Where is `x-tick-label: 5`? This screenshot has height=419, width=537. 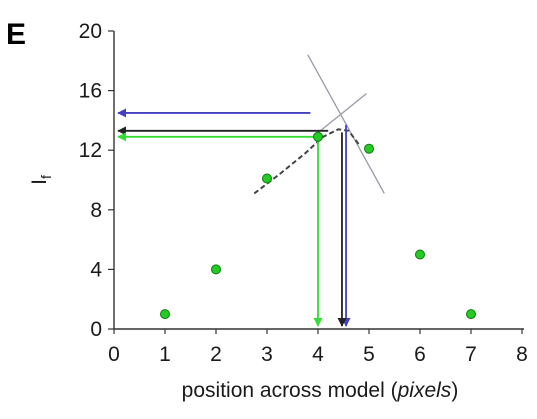
x-tick-label: 5 is located at coordinates (369, 354).